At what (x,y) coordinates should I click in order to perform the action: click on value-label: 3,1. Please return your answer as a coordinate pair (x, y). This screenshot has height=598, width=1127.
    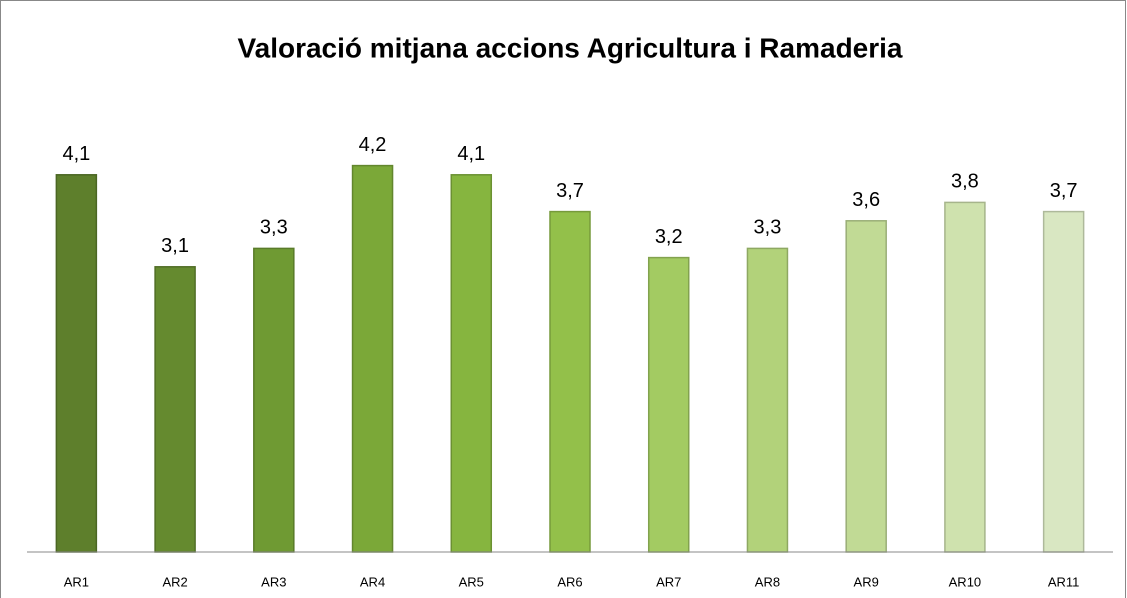
    Looking at the image, I should click on (175, 246).